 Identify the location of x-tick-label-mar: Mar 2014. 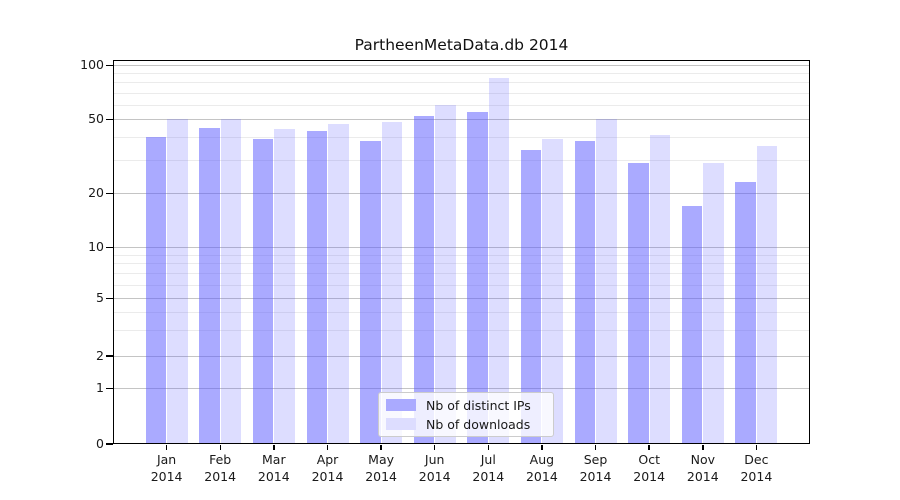
(273, 468).